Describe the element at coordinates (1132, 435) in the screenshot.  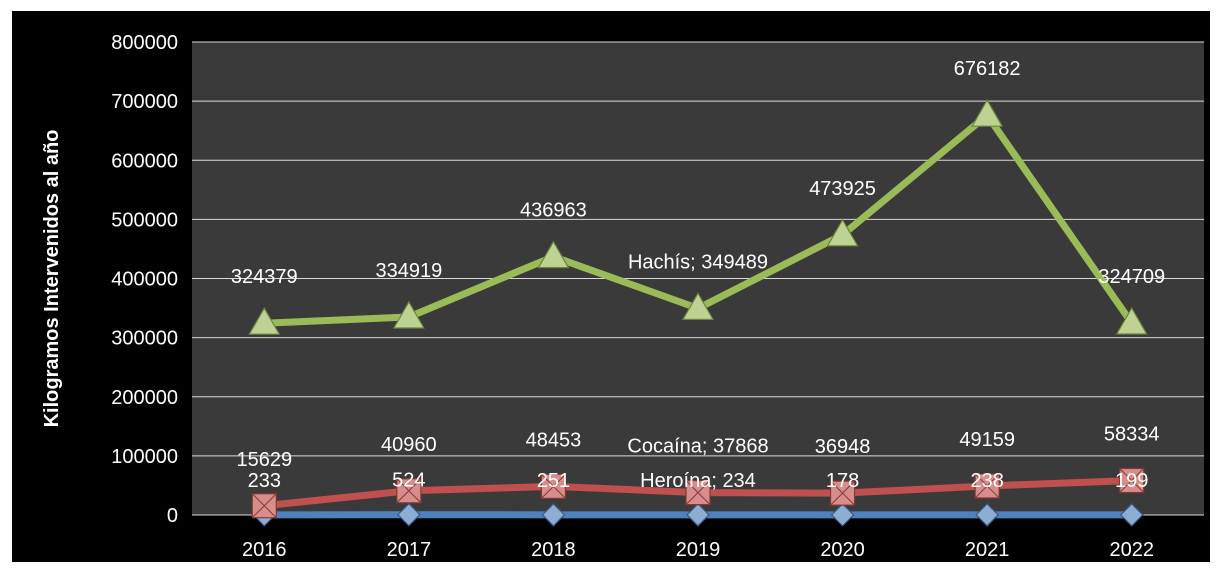
I see `data-label: 58334` at that location.